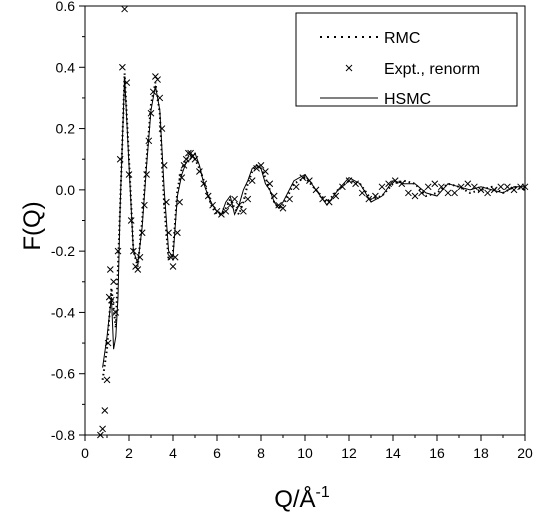  What do you see at coordinates (63, 251) in the screenshot?
I see `y-tick-label: -0.2` at bounding box center [63, 251].